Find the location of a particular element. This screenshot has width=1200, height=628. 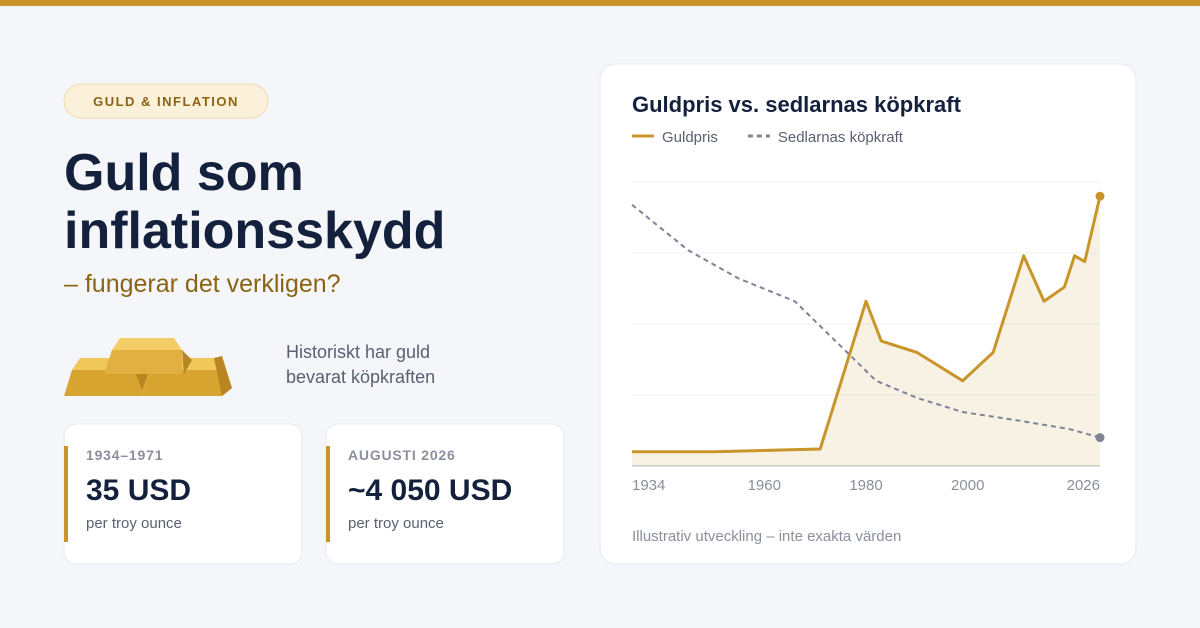

card-label: AUGUSTI 2026 is located at coordinates (402, 455).